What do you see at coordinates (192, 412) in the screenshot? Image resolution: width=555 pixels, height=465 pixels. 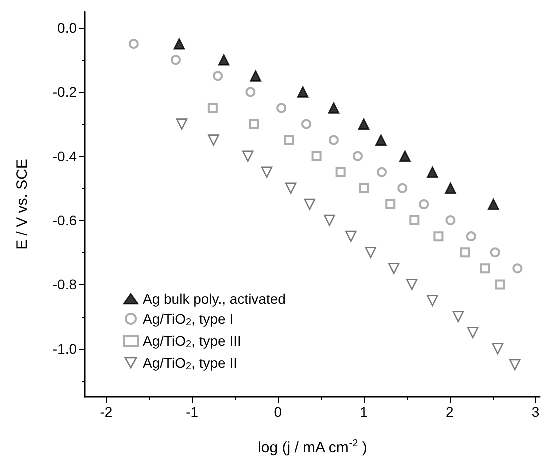 I see `x-tick-label: -1` at bounding box center [192, 412].